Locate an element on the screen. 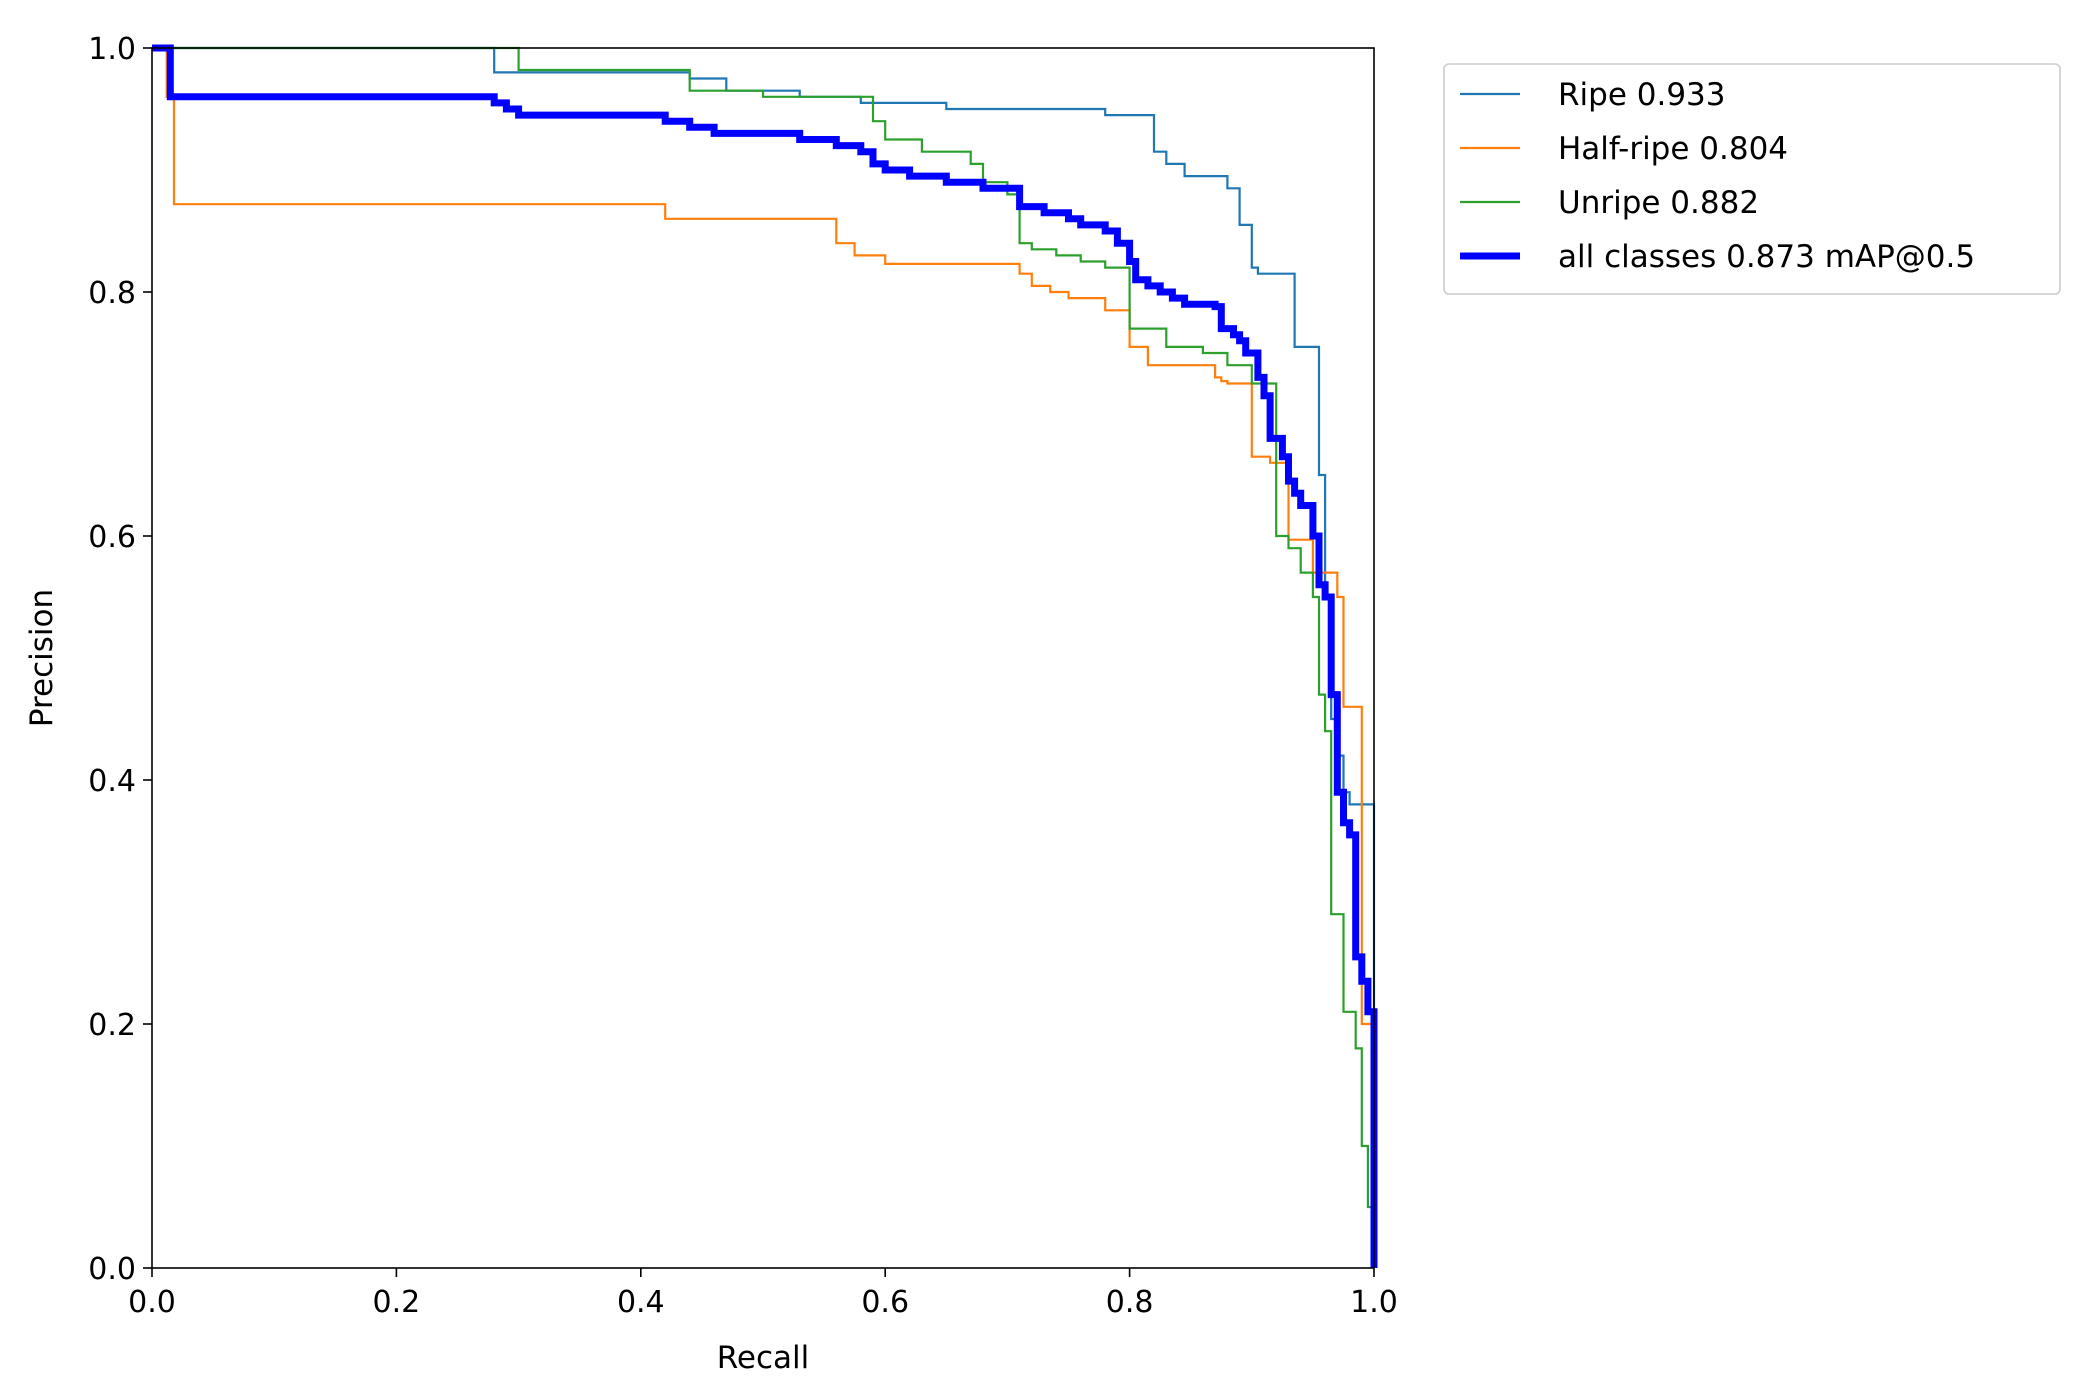 The width and height of the screenshot is (2073, 1396). x-axis-label: Recall is located at coordinates (763, 1358).